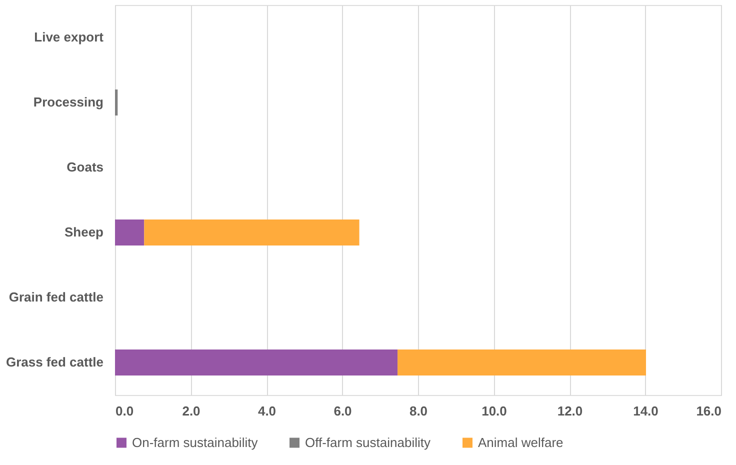 Image resolution: width=736 pixels, height=465 pixels. Describe the element at coordinates (267, 411) in the screenshot. I see `x-tick-label: 4.0` at that location.